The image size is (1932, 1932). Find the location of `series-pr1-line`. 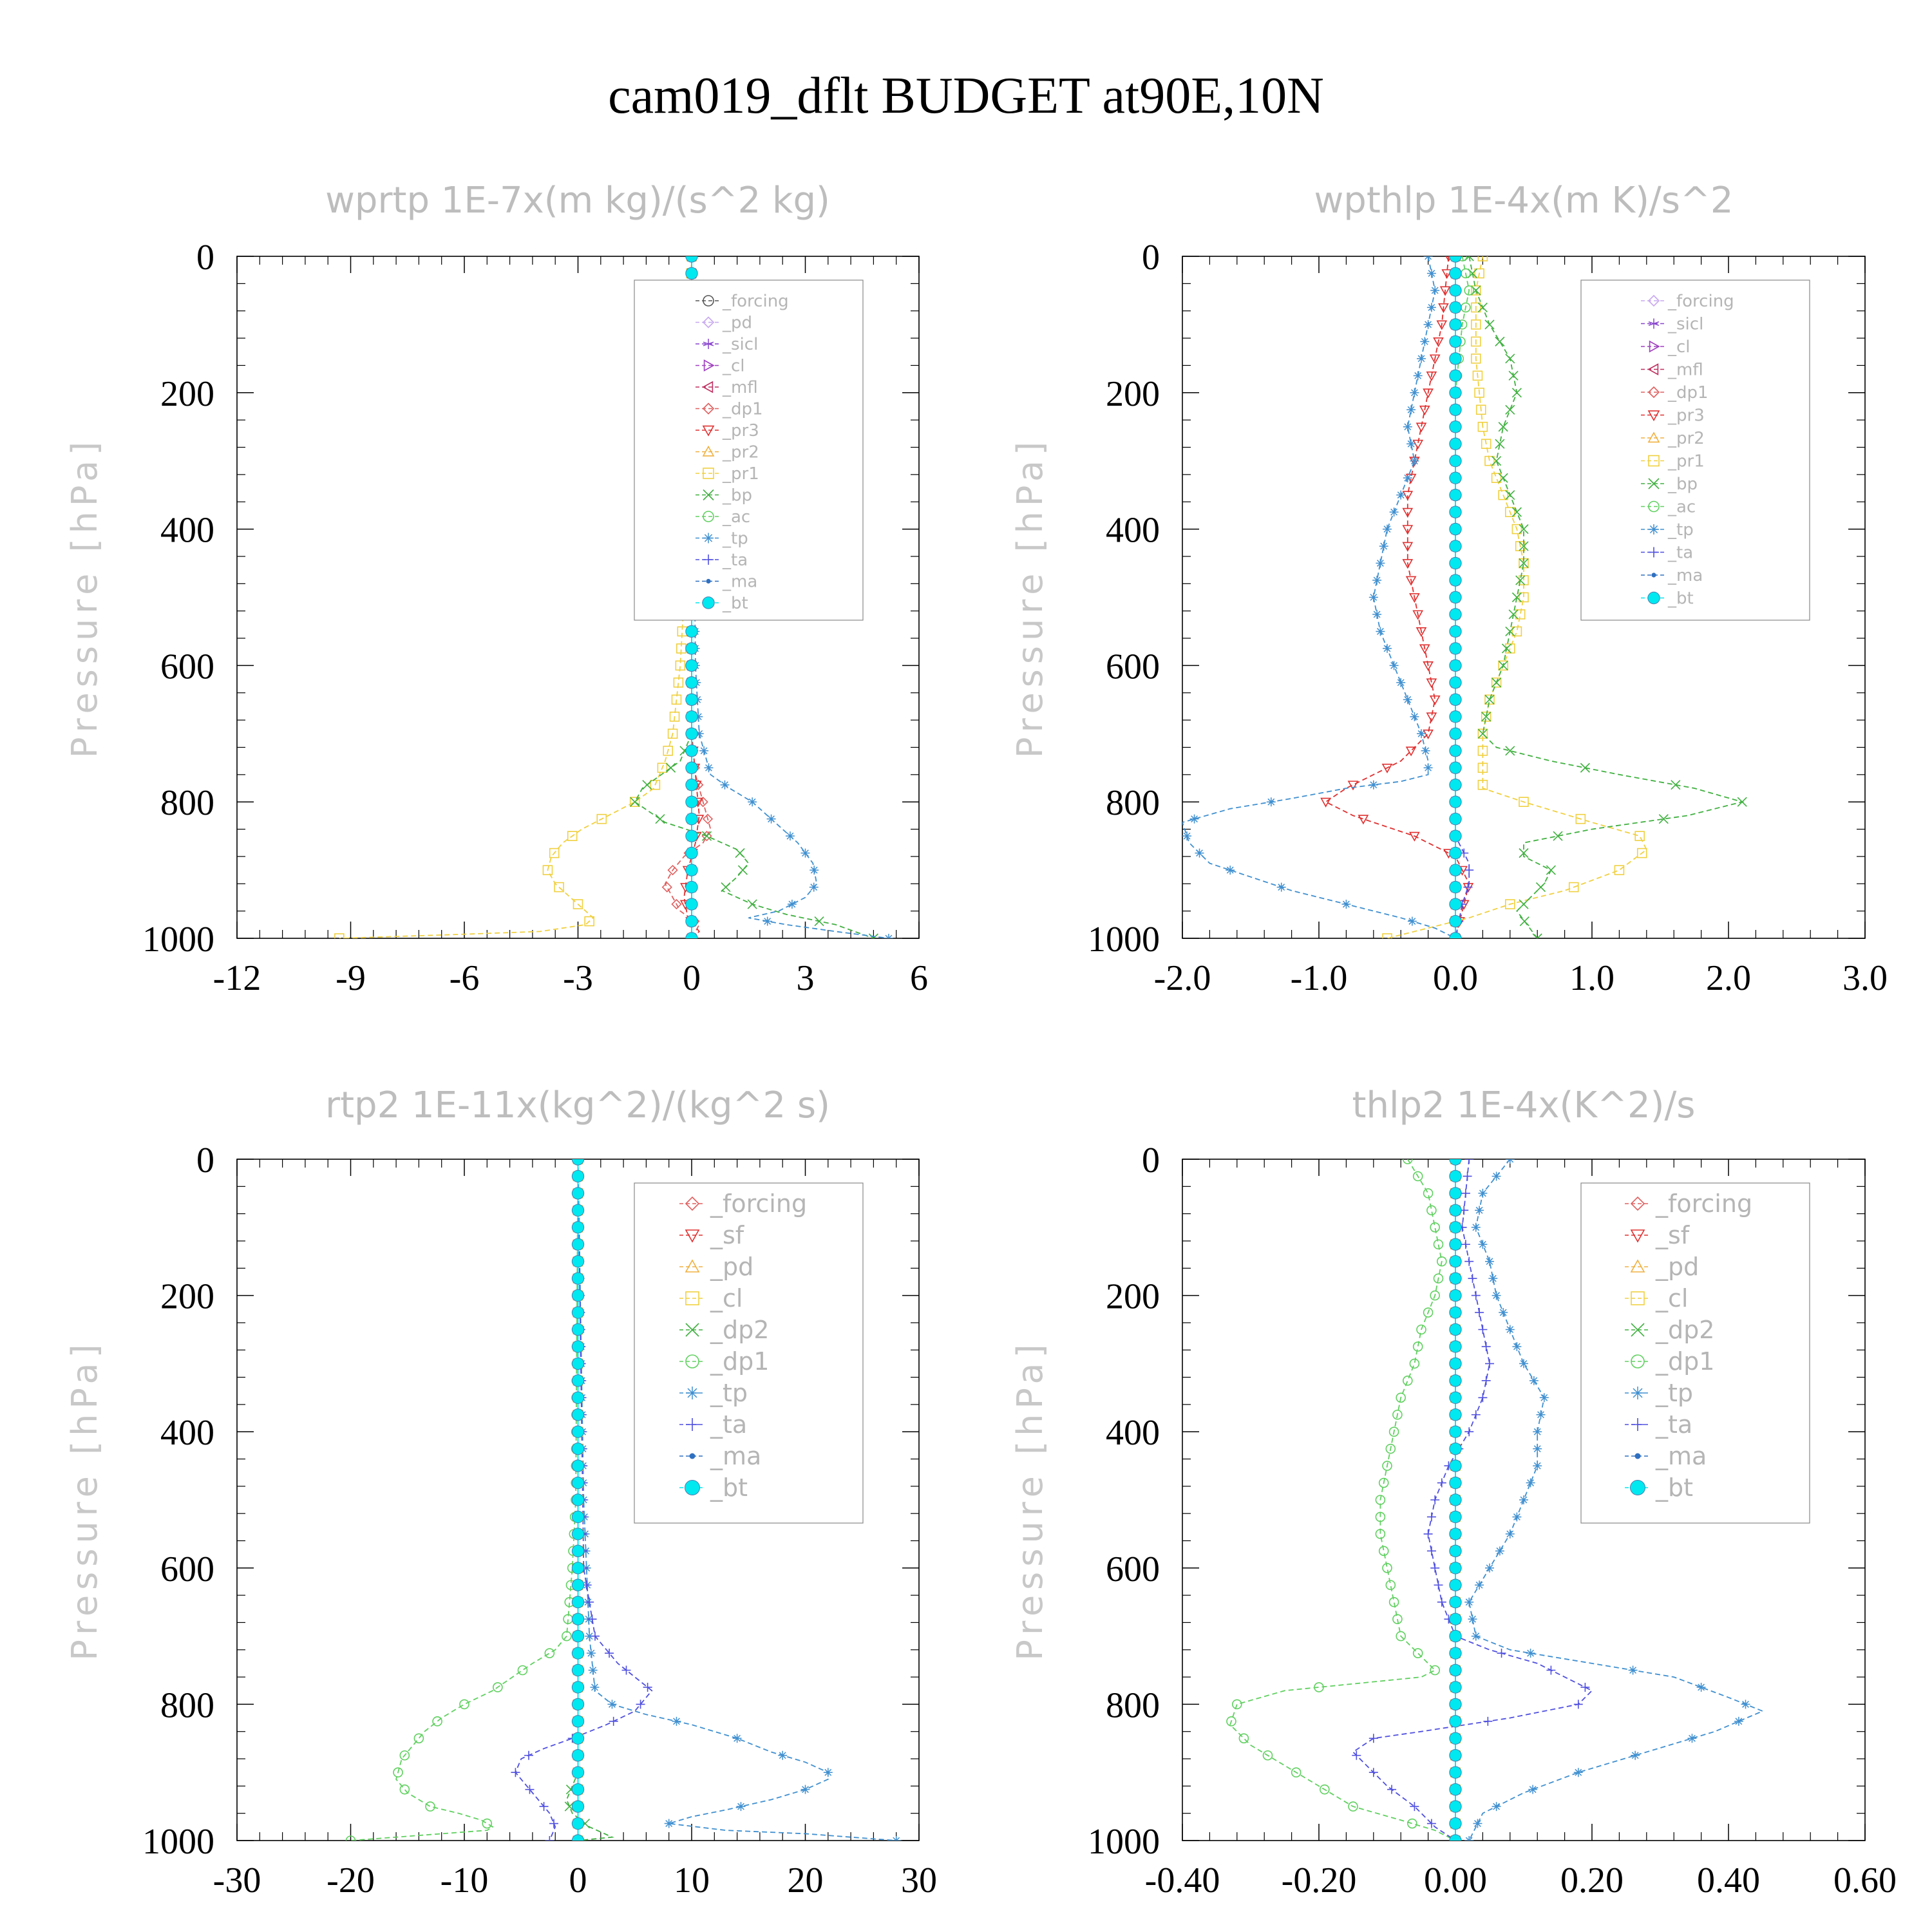

series-pr1-line is located at coordinates (515, 597).